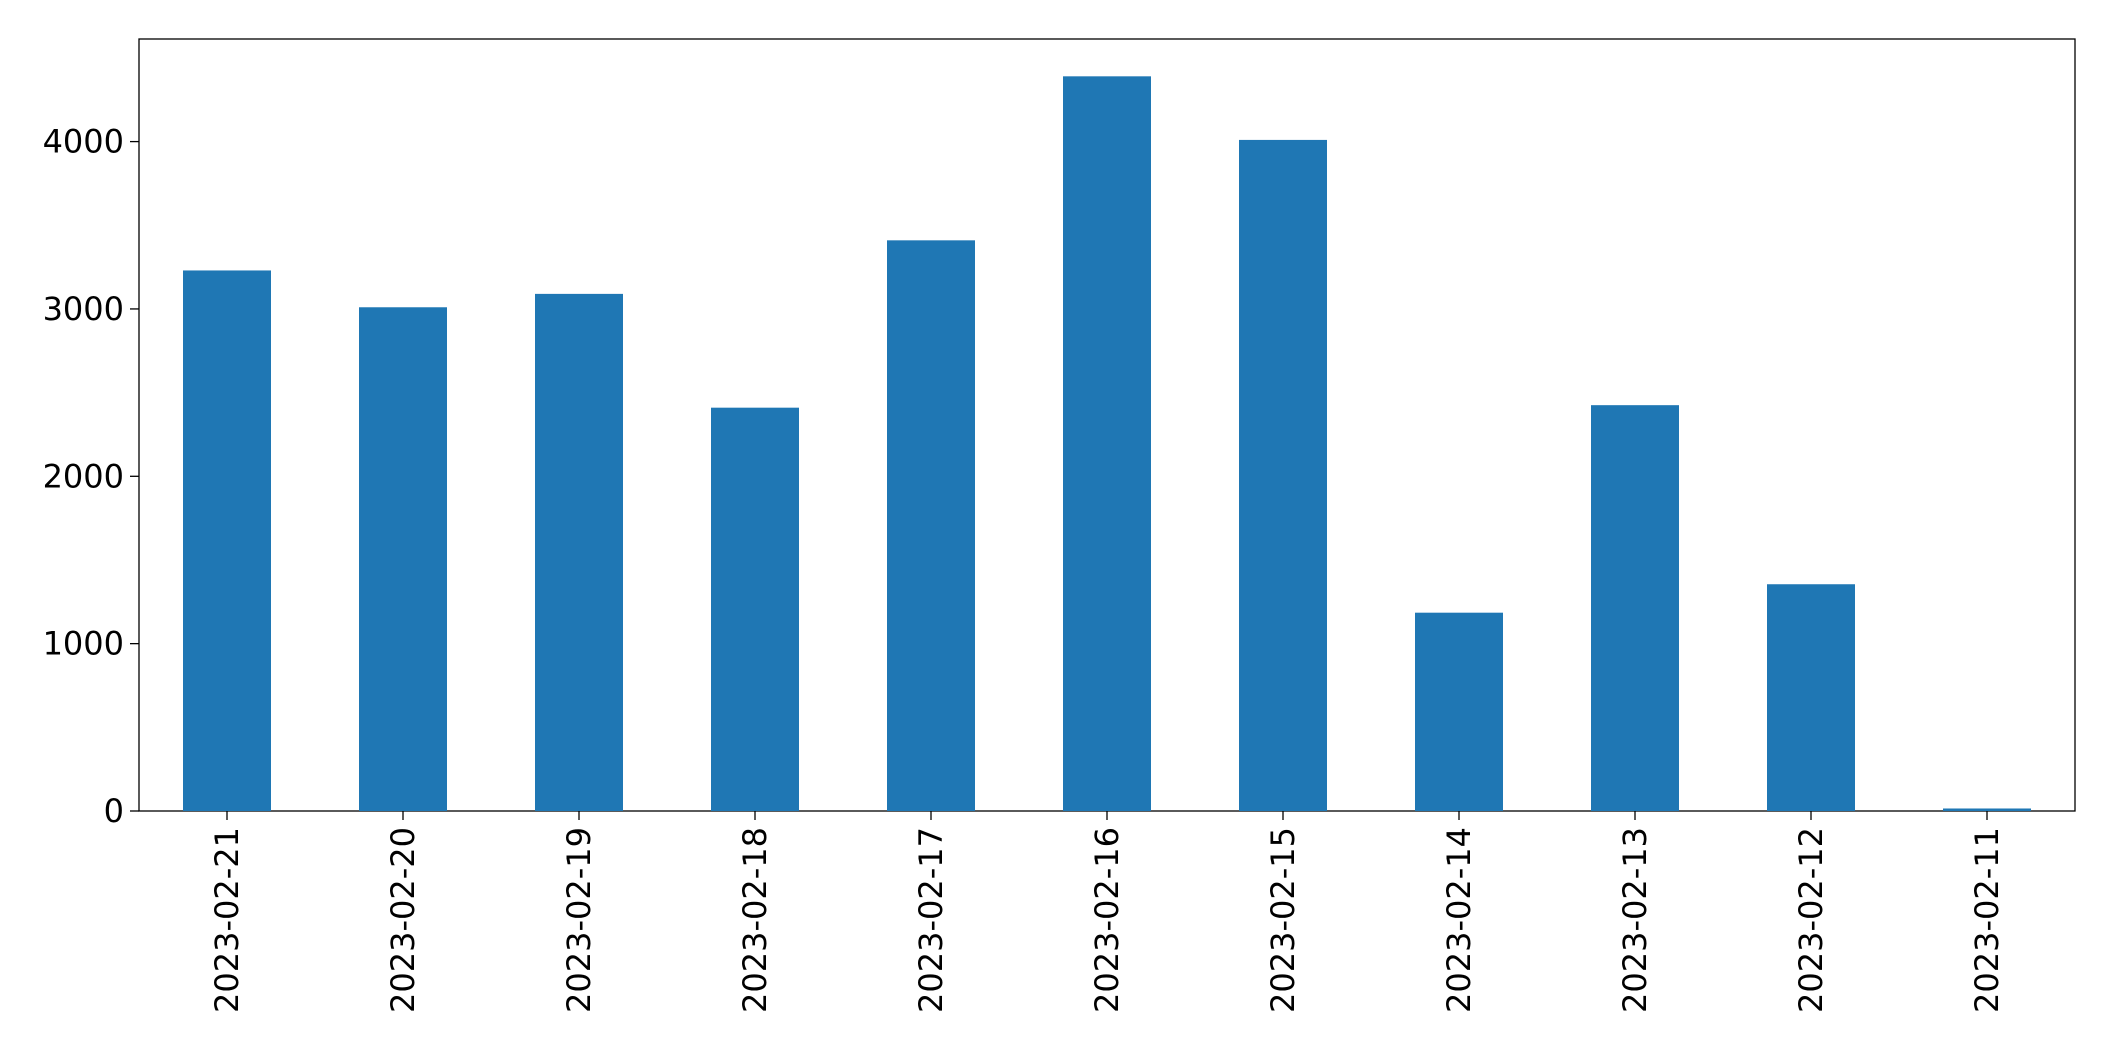  What do you see at coordinates (83, 644) in the screenshot?
I see `y-tick-label: 1000` at bounding box center [83, 644].